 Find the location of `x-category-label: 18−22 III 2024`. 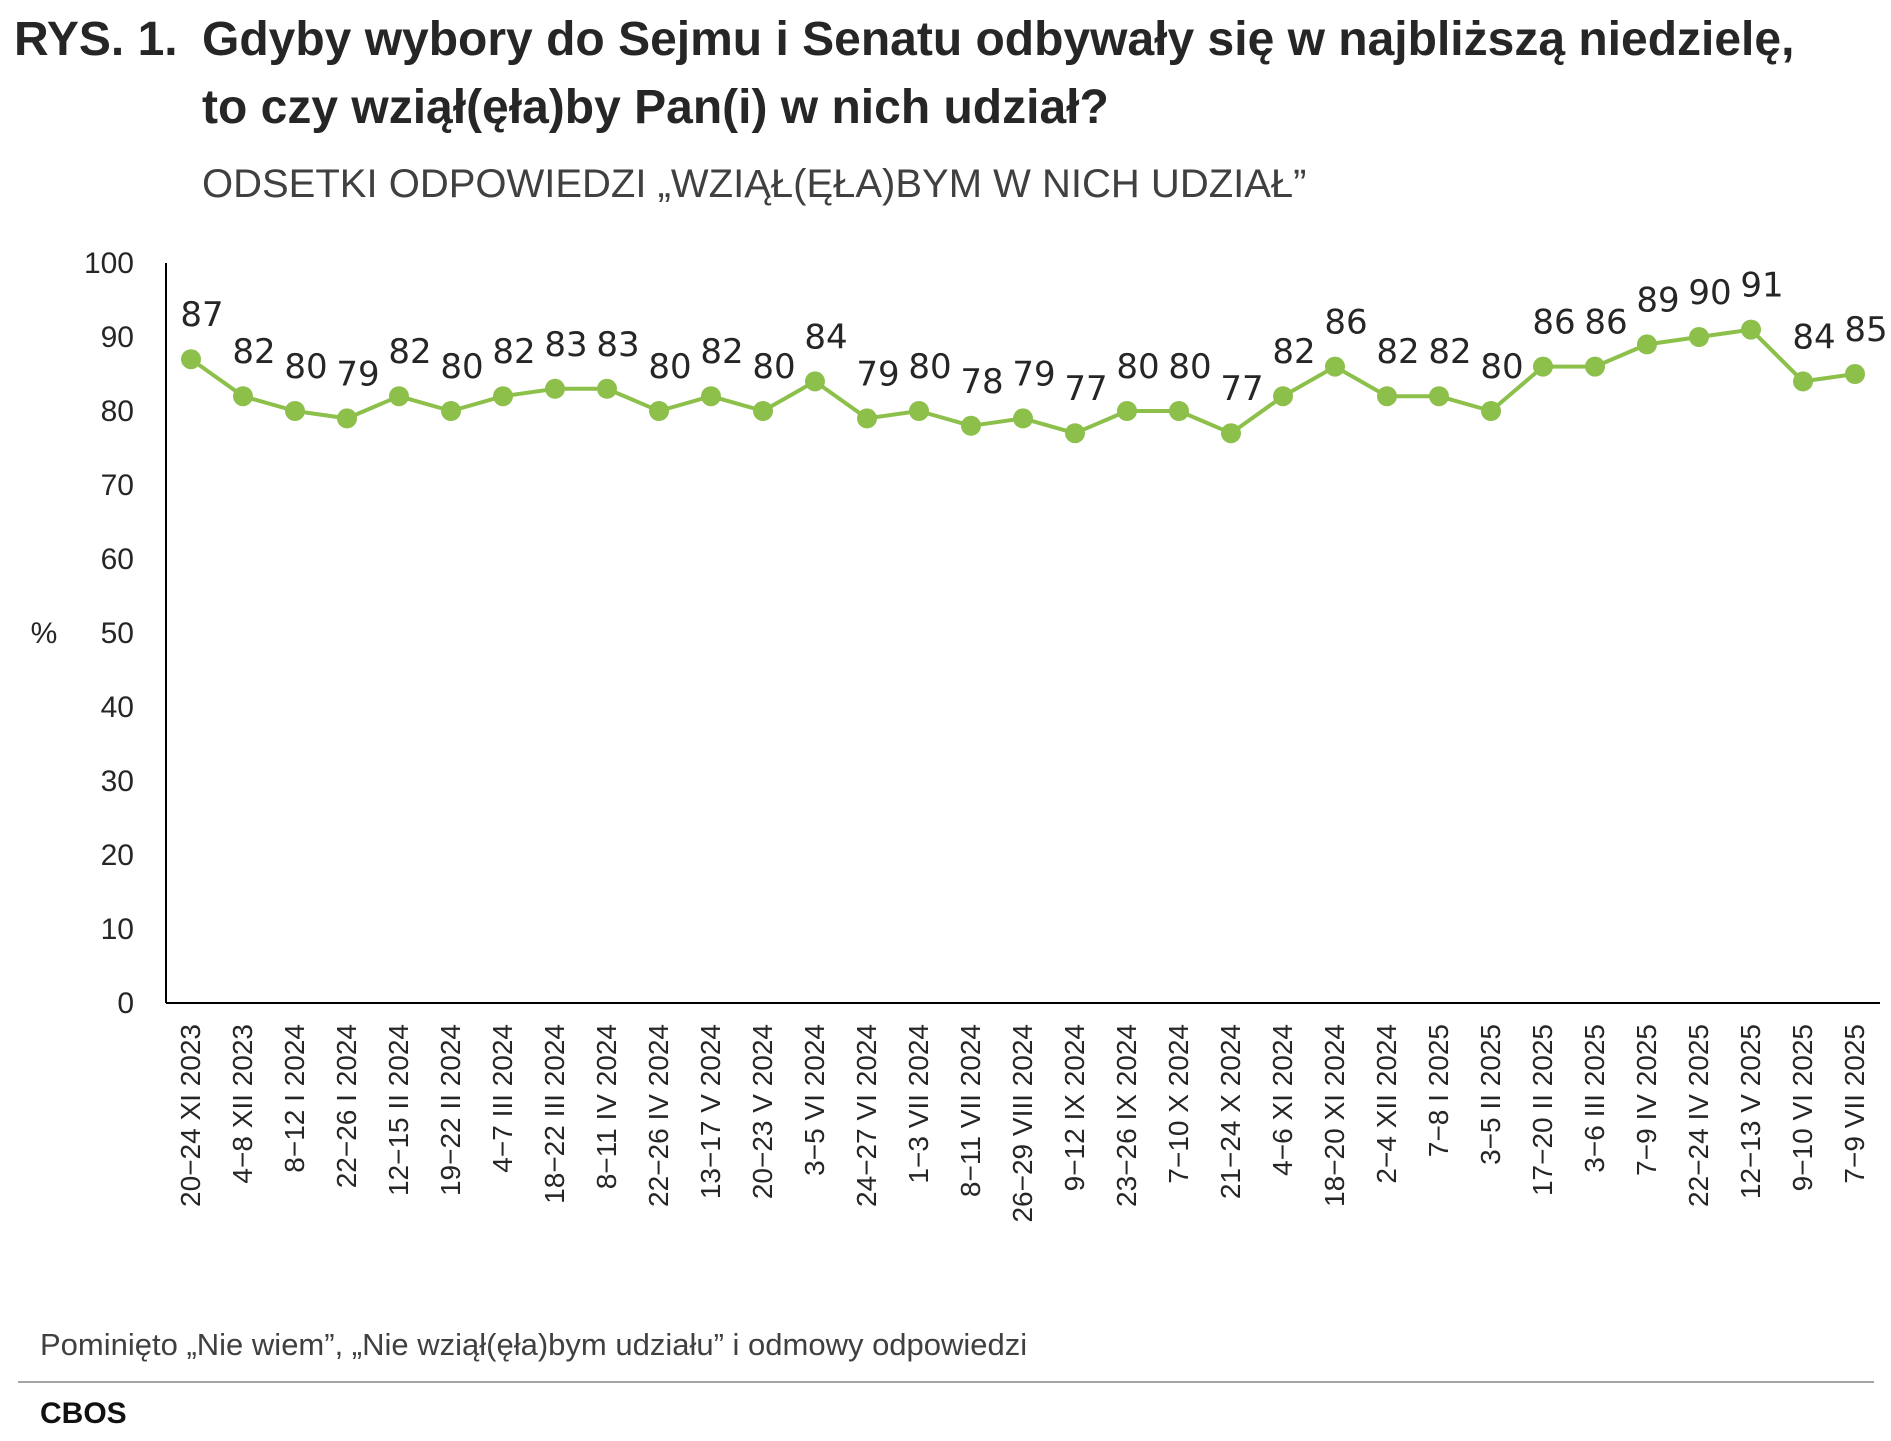

x-category-label: 18−22 III 2024 is located at coordinates (554, 1114).